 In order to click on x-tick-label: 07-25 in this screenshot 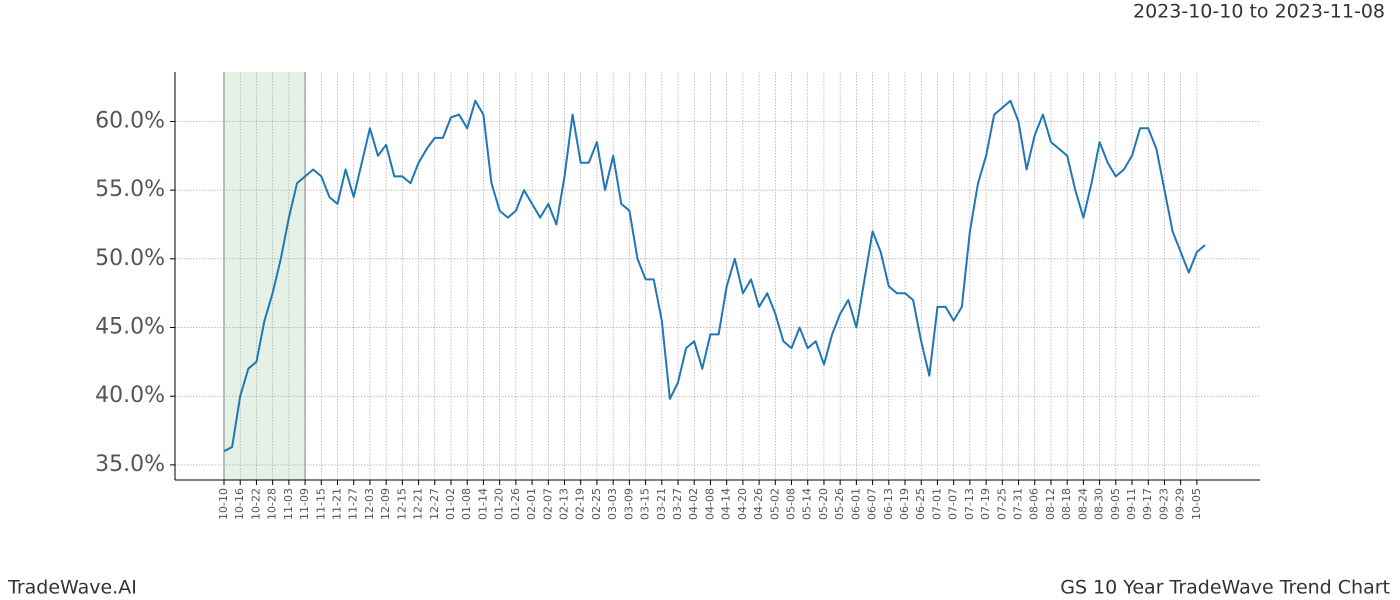, I will do `click(1001, 504)`.